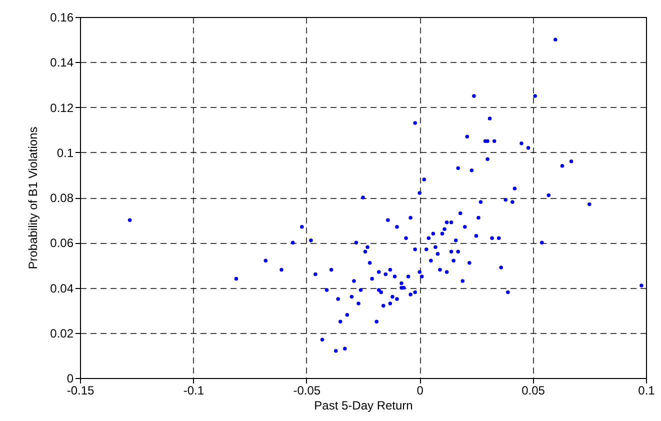 The width and height of the screenshot is (661, 421). Describe the element at coordinates (70, 379) in the screenshot. I see `y-tick-label: 0` at that location.